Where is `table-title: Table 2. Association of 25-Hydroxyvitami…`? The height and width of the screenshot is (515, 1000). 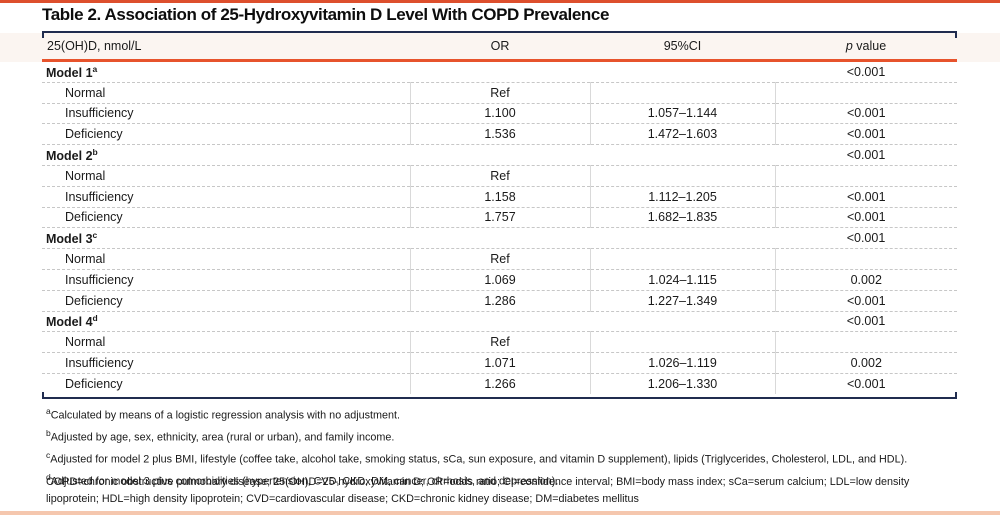
table-title: Table 2. Association of 25-Hydroxyvitami… is located at coordinates (326, 14).